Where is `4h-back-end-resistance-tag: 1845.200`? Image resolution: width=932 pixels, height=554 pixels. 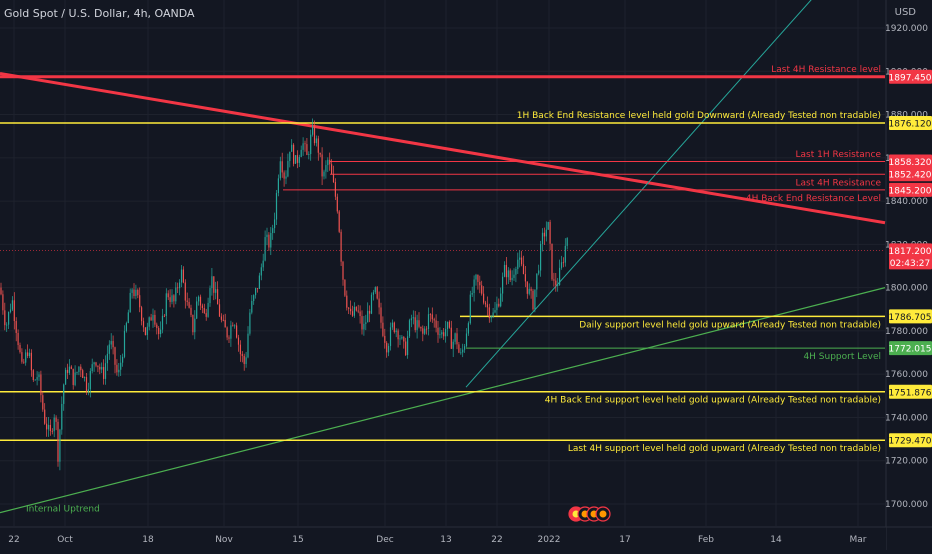 4h-back-end-resistance-tag: 1845.200 is located at coordinates (910, 191).